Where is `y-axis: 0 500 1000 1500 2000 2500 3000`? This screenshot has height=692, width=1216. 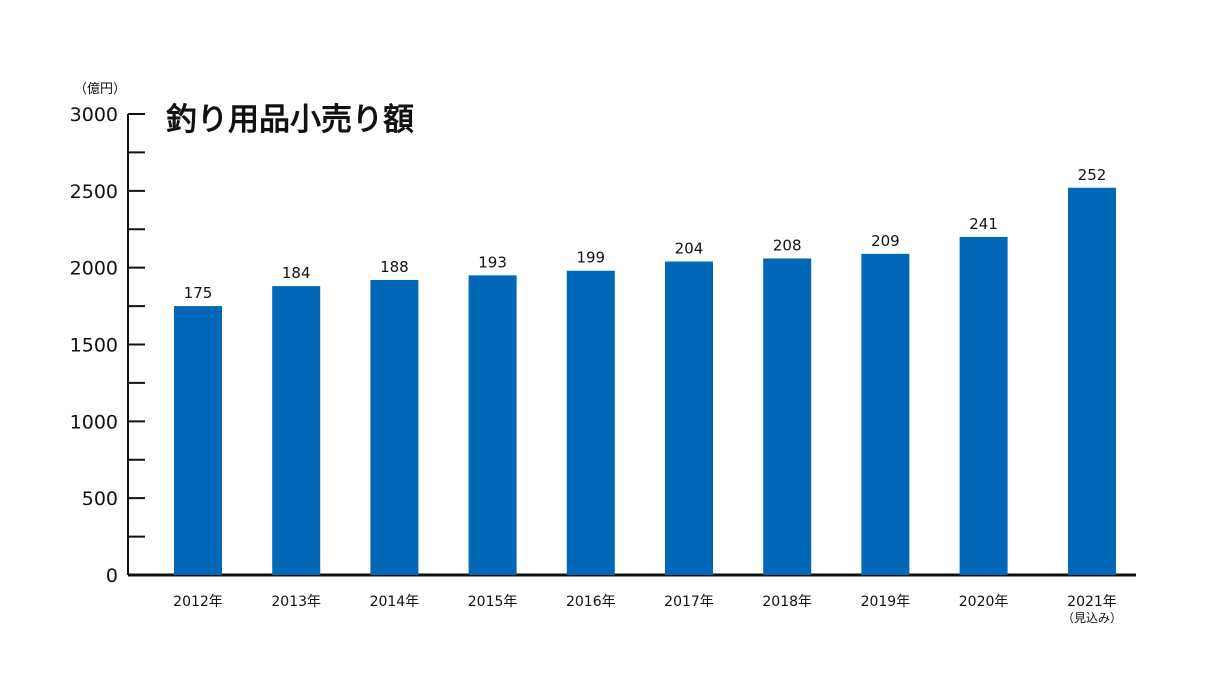
y-axis: 0 500 1000 1500 2000 2500 3000 is located at coordinates (107, 345).